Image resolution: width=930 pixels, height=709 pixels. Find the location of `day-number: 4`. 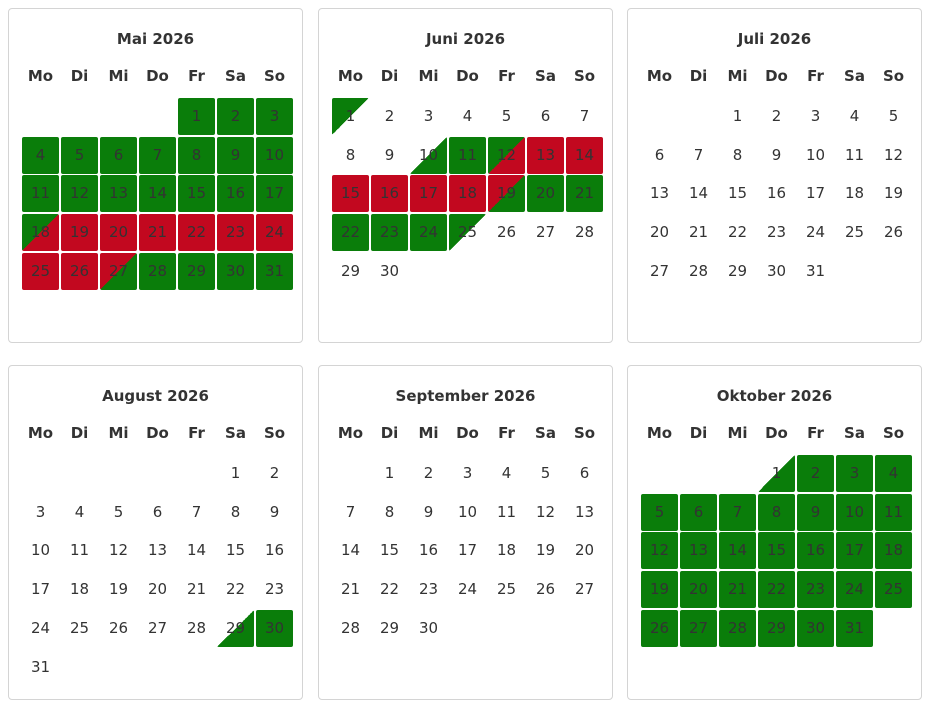

day-number: 4 is located at coordinates (506, 472).